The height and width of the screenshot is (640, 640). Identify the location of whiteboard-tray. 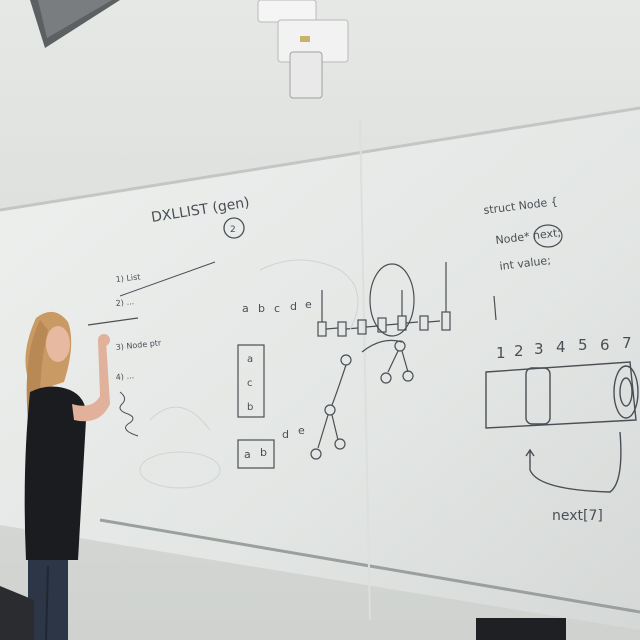
(369, 566).